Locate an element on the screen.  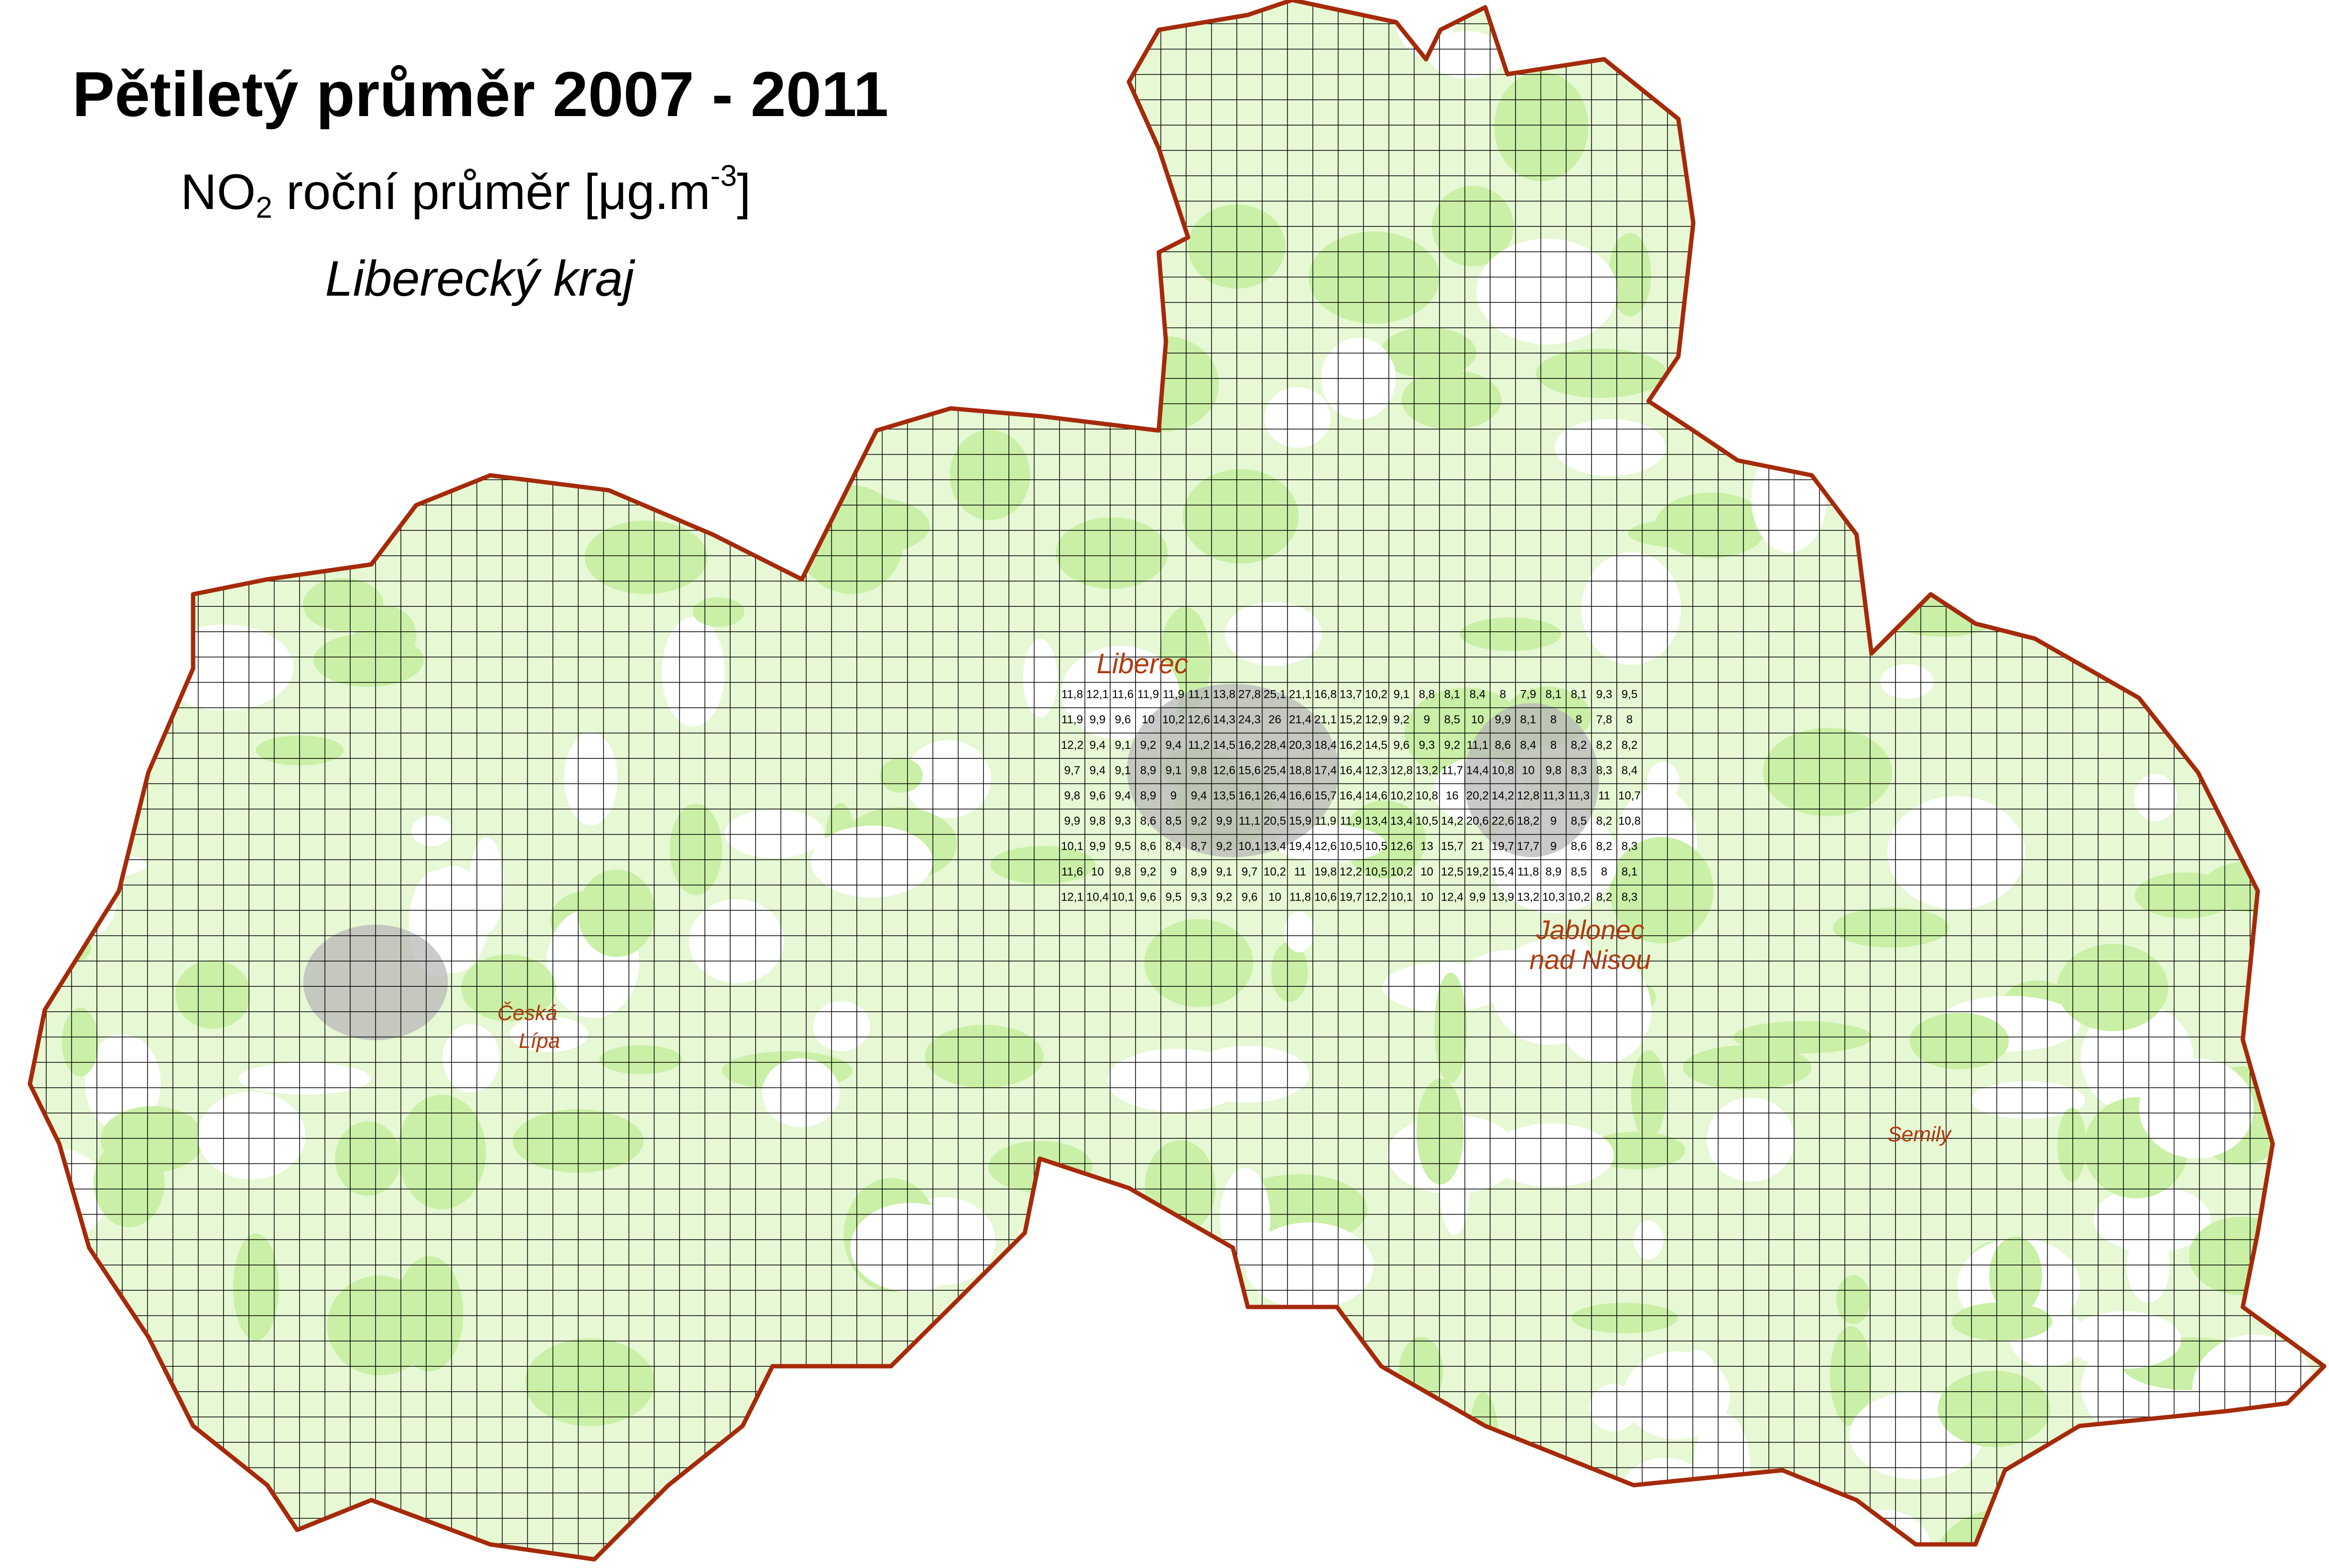
grid-value: 15,9 is located at coordinates (1300, 821).